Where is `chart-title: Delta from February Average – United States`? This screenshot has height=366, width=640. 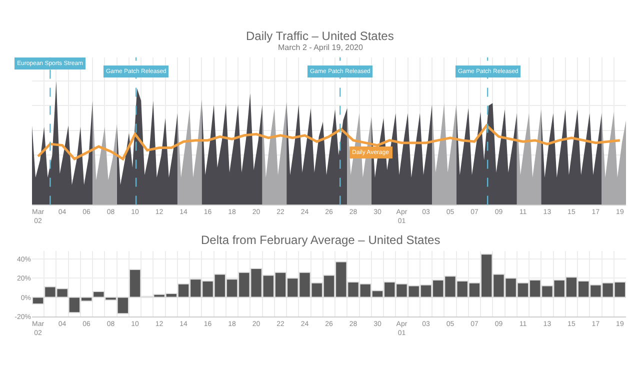 chart-title: Delta from February Average – United States is located at coordinates (320, 240).